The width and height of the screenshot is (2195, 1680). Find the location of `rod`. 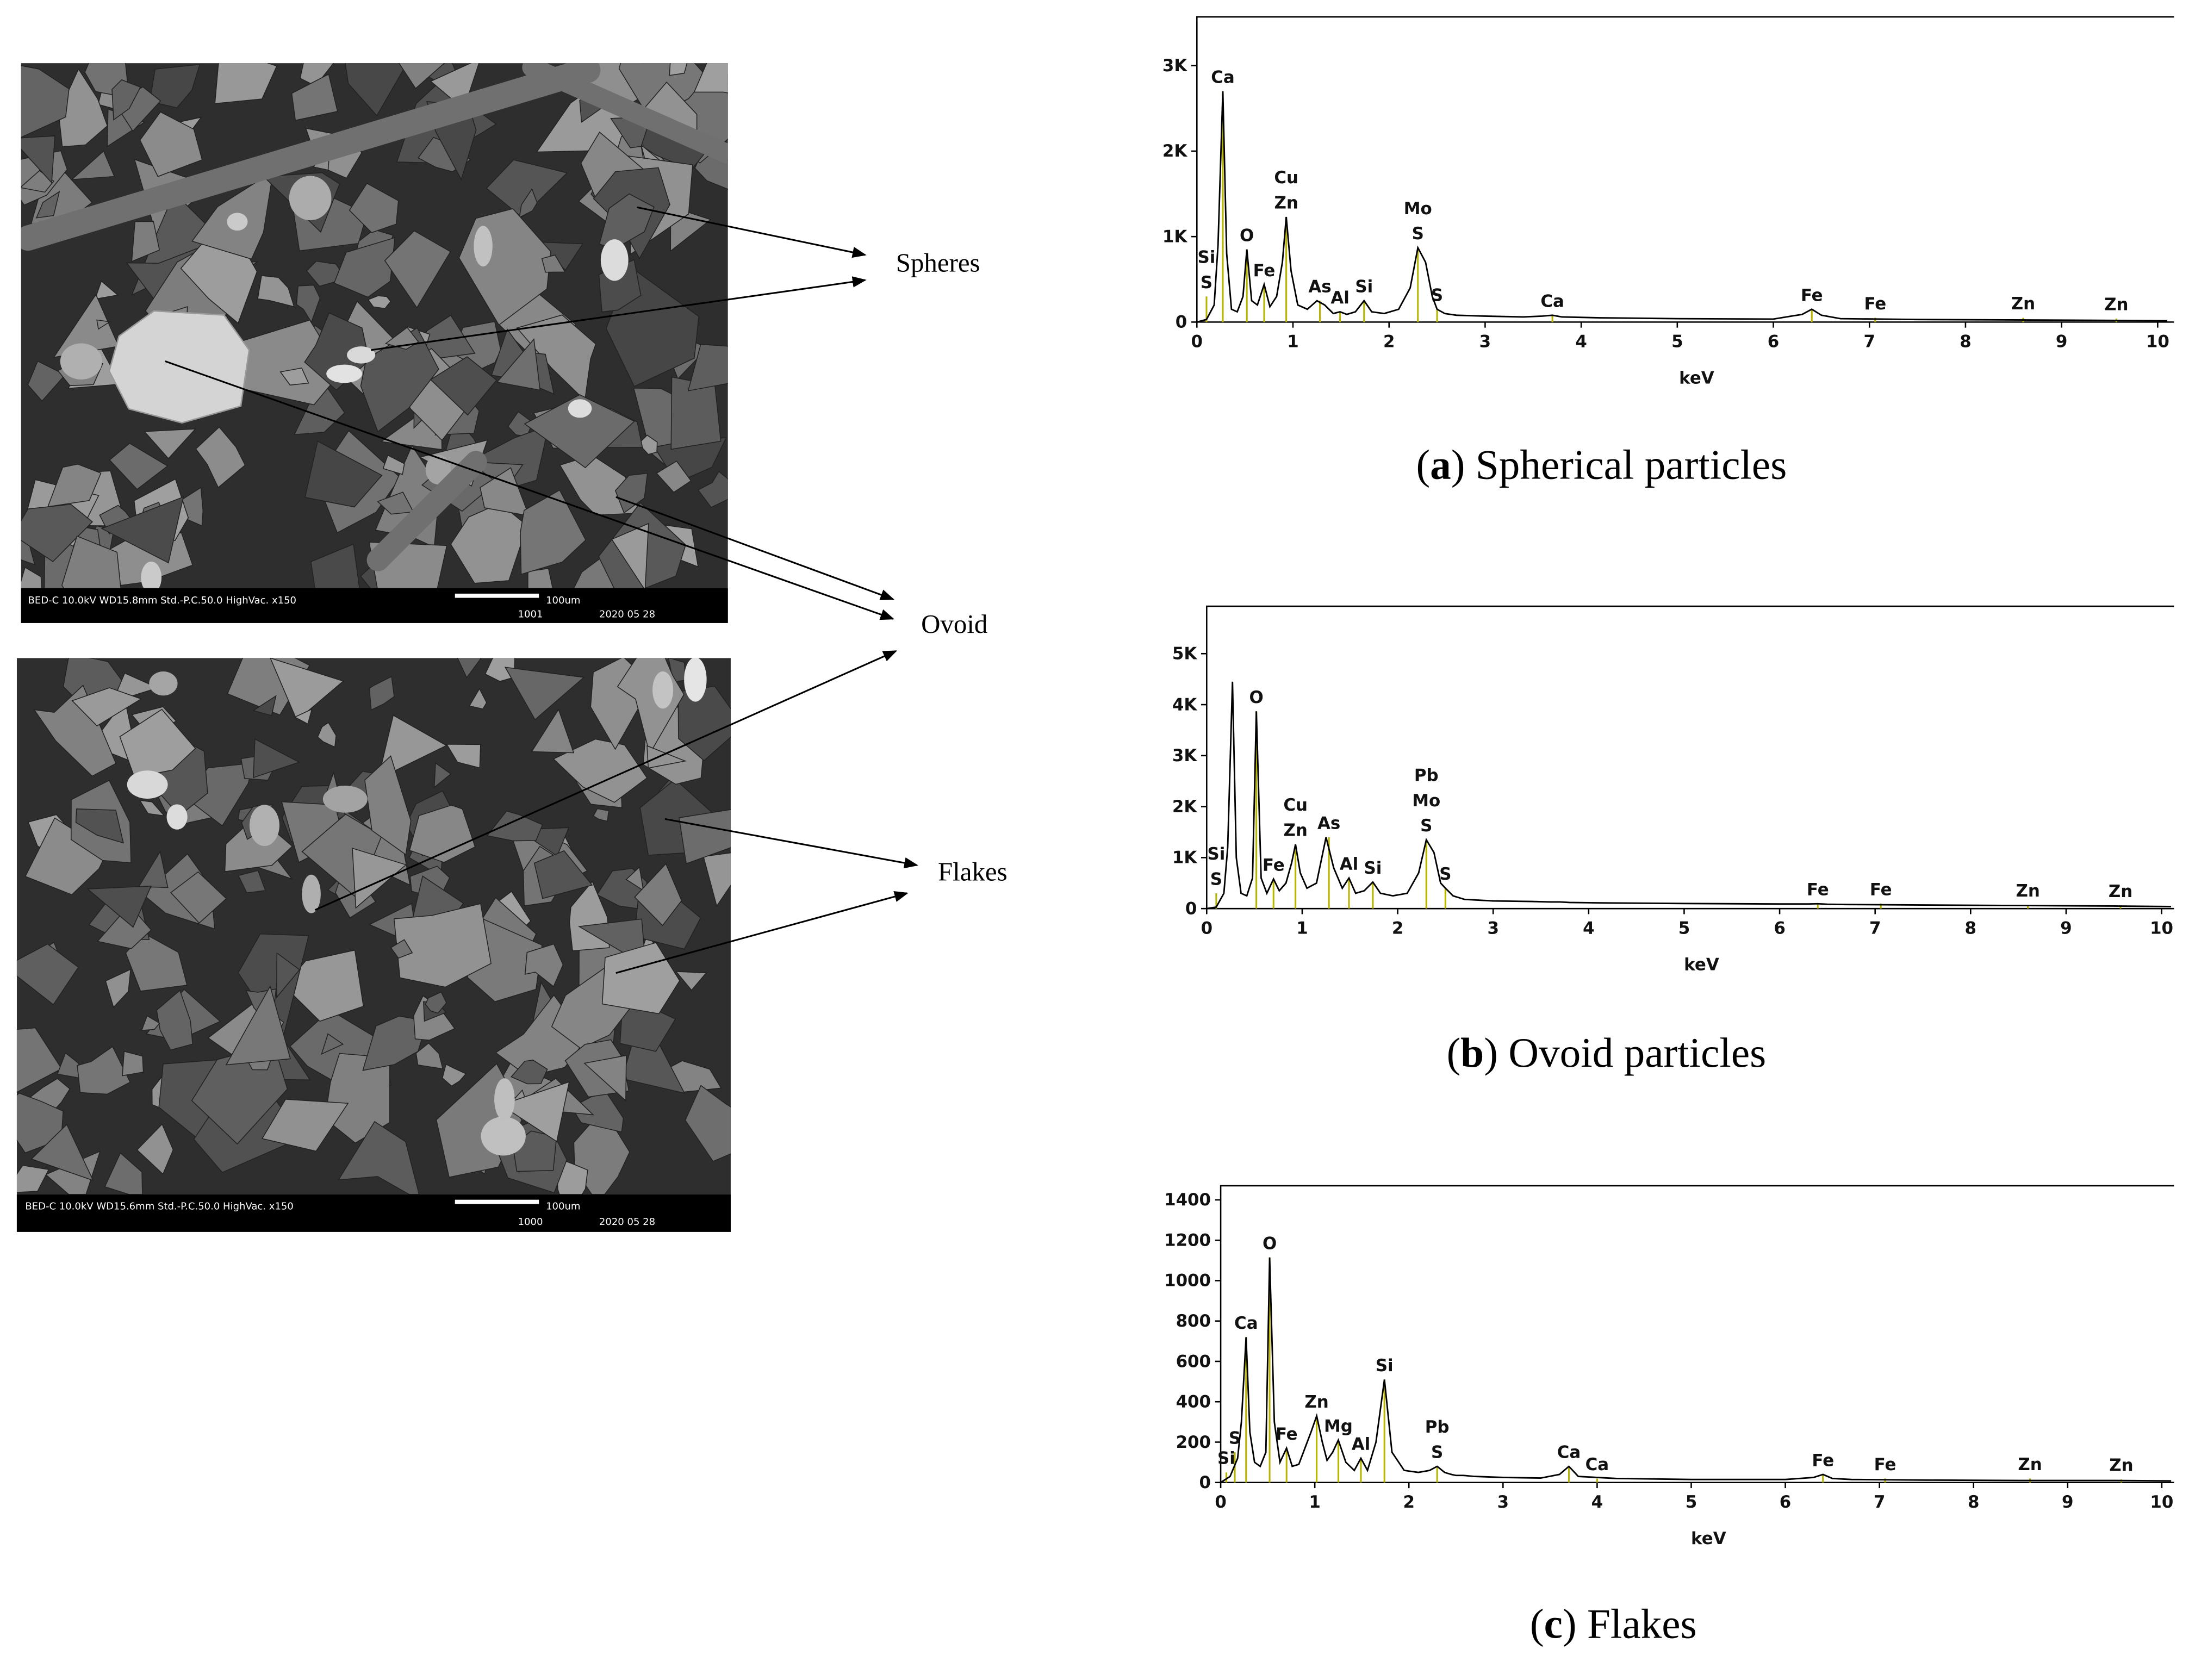

rod is located at coordinates (311, 157).